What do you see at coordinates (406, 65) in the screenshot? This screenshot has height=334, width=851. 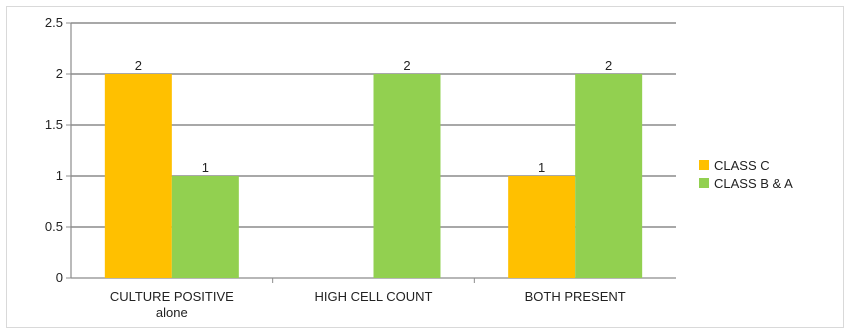 I see `data-label-class-b-a-high-cell-count: 2` at bounding box center [406, 65].